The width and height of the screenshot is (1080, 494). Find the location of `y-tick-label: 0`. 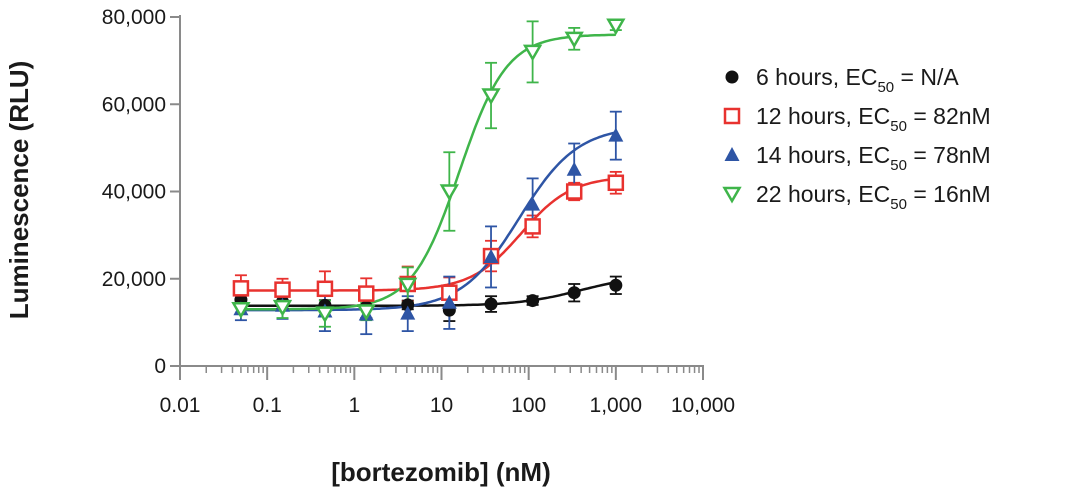

y-tick-label: 0 is located at coordinates (160, 366).